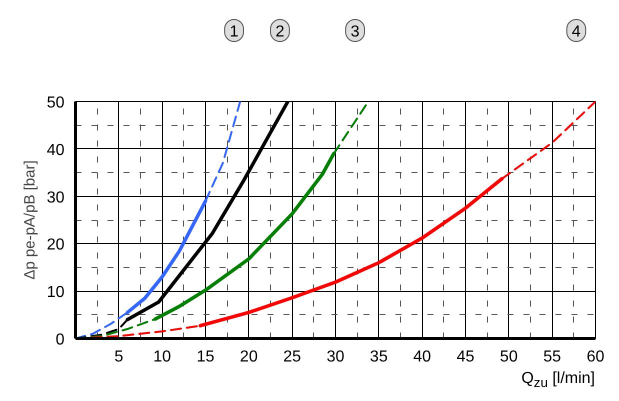  What do you see at coordinates (55, 150) in the screenshot?
I see `y-tick-label: 40` at bounding box center [55, 150].